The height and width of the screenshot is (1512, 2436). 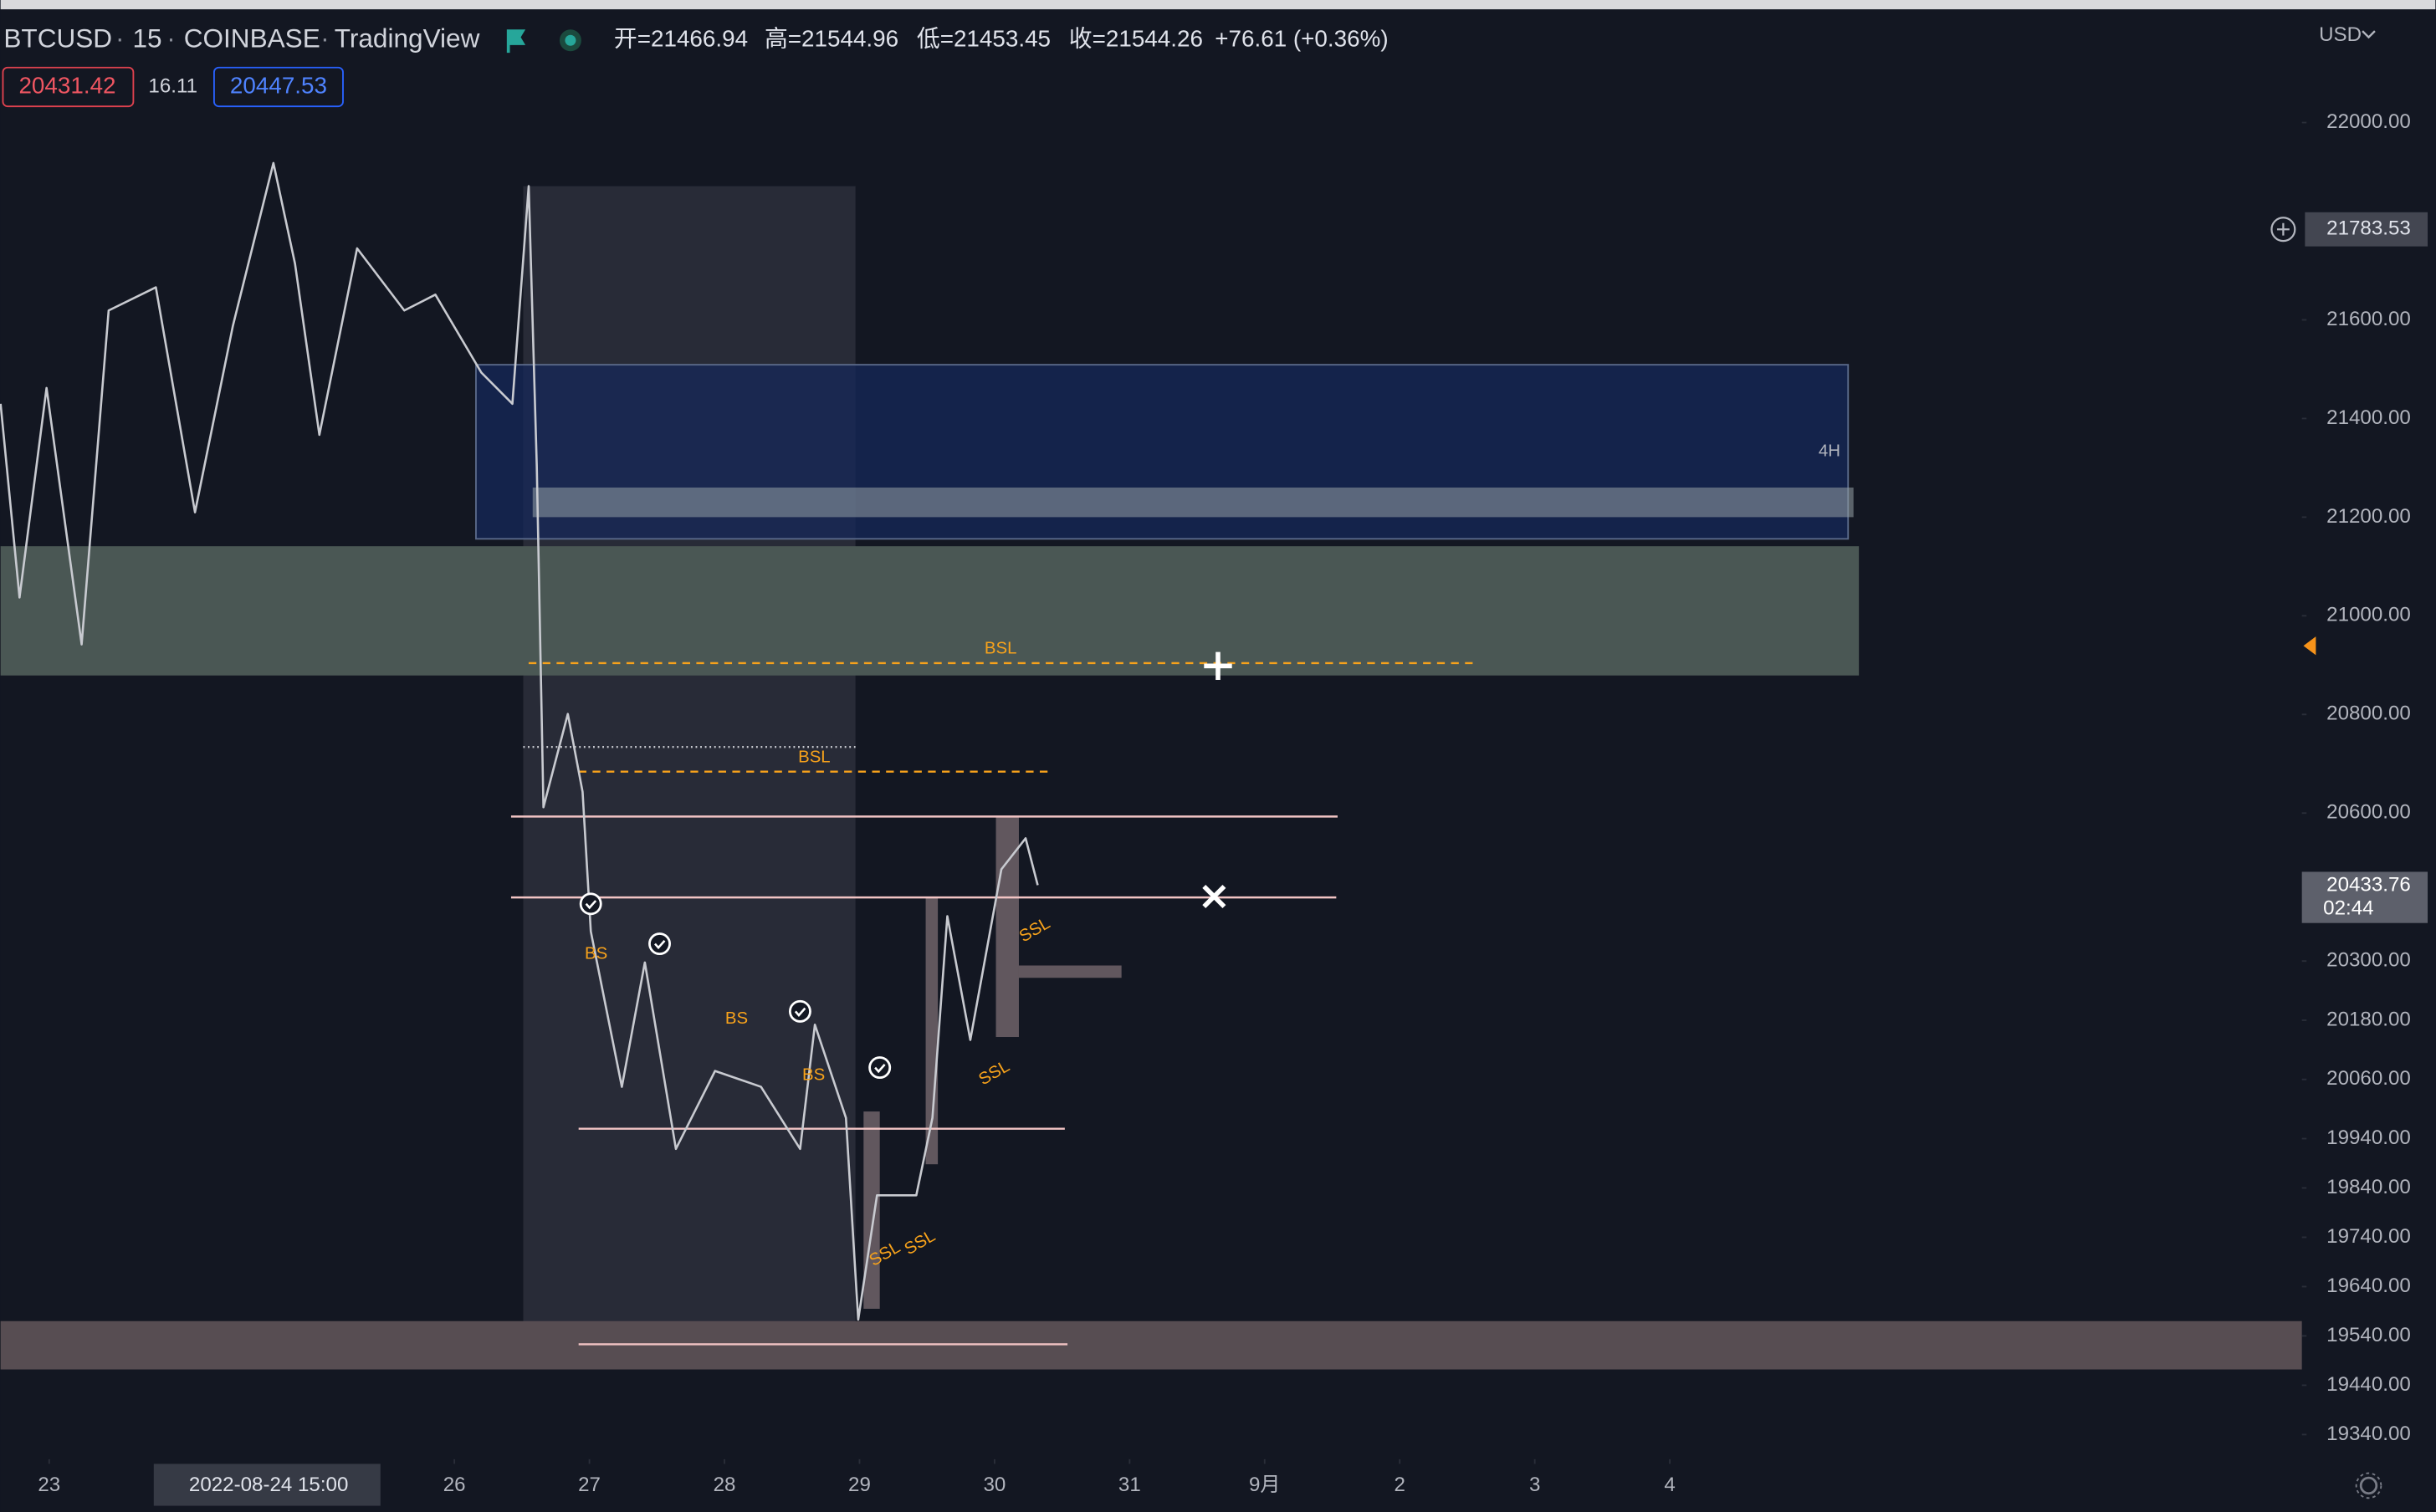 I want to click on y-tick-label: 20180.00, so click(x=2369, y=1019).